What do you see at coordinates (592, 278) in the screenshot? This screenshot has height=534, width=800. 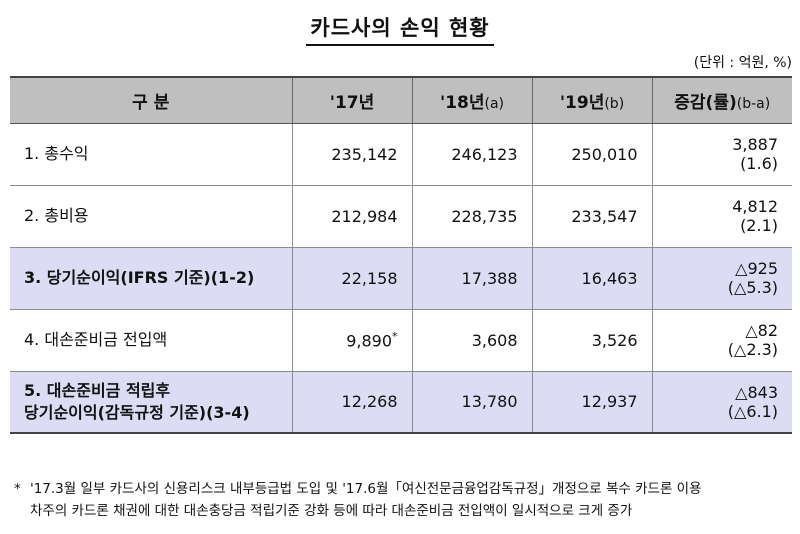 I see `cell-y19: 16,463` at bounding box center [592, 278].